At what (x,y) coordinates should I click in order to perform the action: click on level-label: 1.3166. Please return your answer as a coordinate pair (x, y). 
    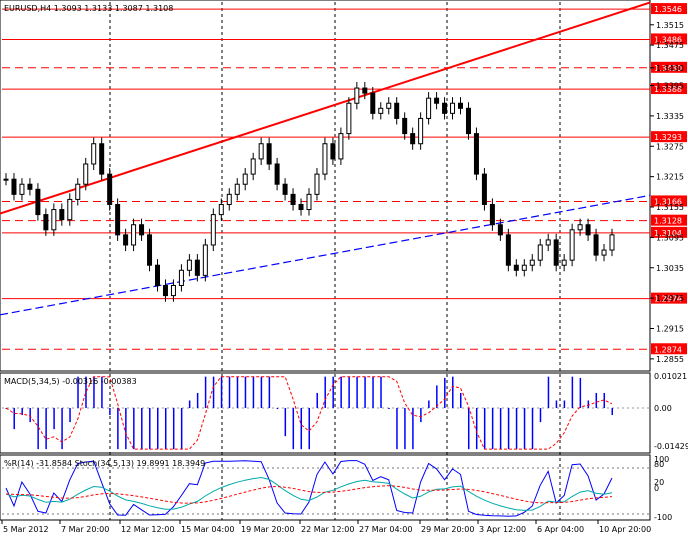
    Looking at the image, I should click on (668, 201).